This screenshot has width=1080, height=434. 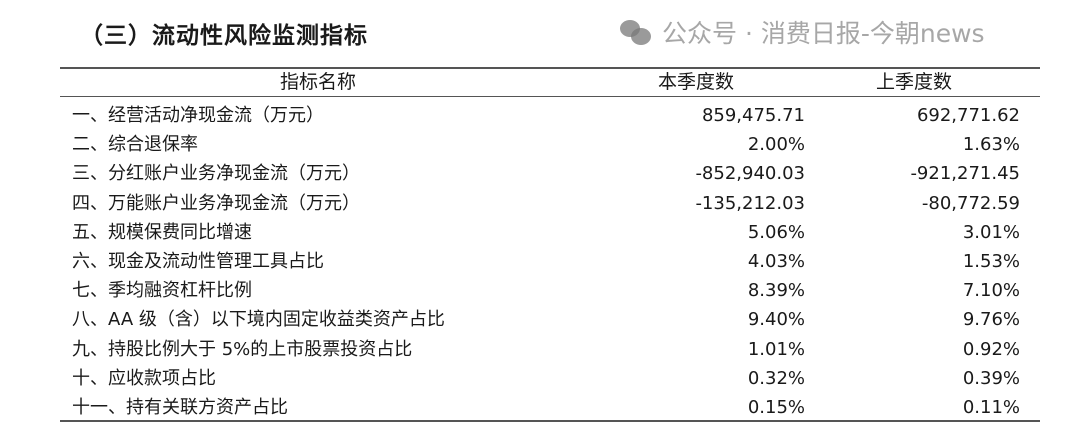 What do you see at coordinates (776, 378) in the screenshot?
I see `current-value: 0.32%` at bounding box center [776, 378].